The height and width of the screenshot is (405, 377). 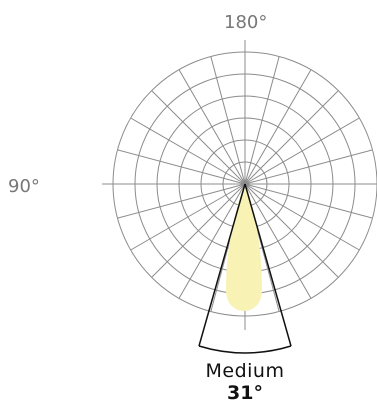 I want to click on beam-angle-left-line, so click(x=222, y=265).